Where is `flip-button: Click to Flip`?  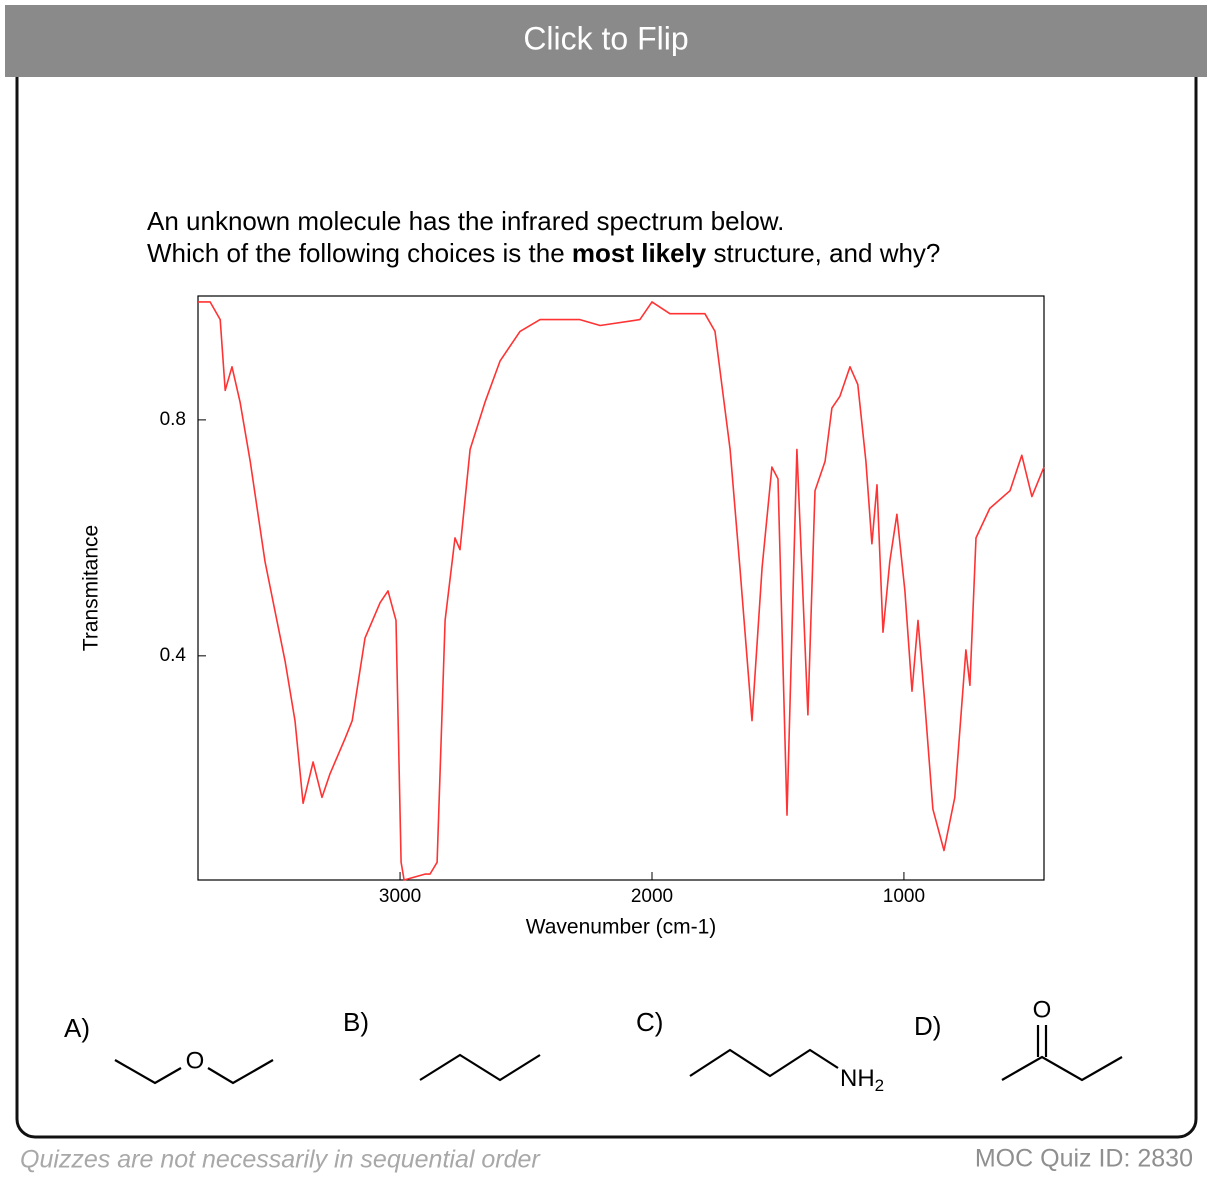
flip-button: Click to Flip is located at coordinates (605, 38).